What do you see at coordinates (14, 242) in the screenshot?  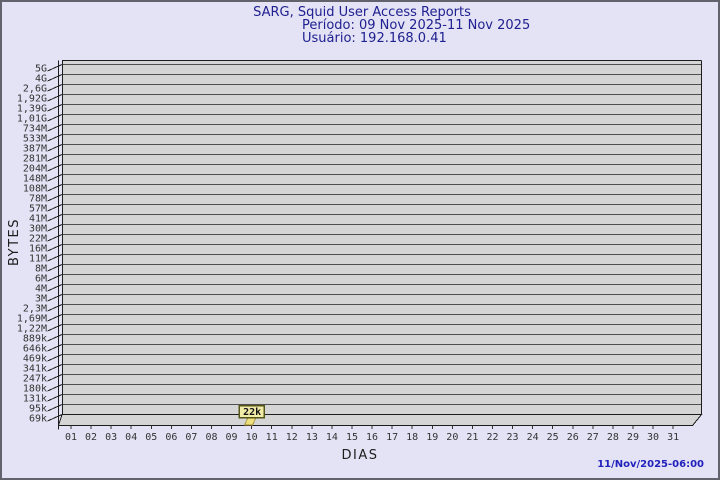 I see `y-axis-title: BYTES` at bounding box center [14, 242].